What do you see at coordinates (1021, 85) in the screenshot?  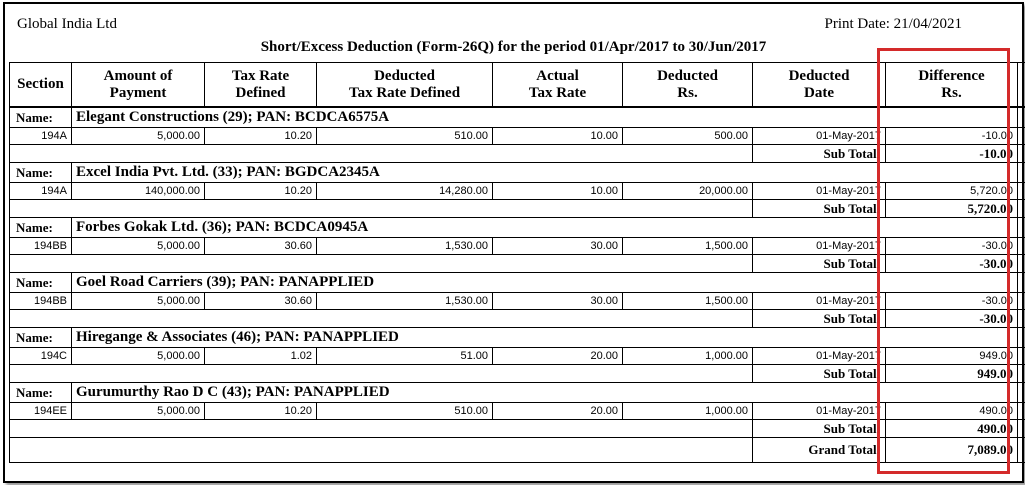 I see `col-header-blank` at bounding box center [1021, 85].